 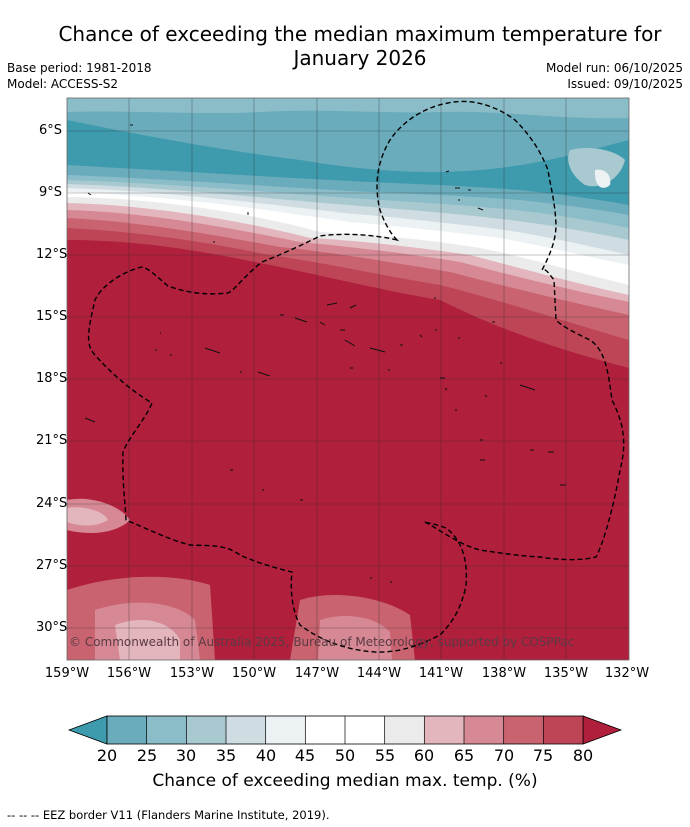 What do you see at coordinates (192, 673) in the screenshot?
I see `lon-label-153w: 153°W` at bounding box center [192, 673].